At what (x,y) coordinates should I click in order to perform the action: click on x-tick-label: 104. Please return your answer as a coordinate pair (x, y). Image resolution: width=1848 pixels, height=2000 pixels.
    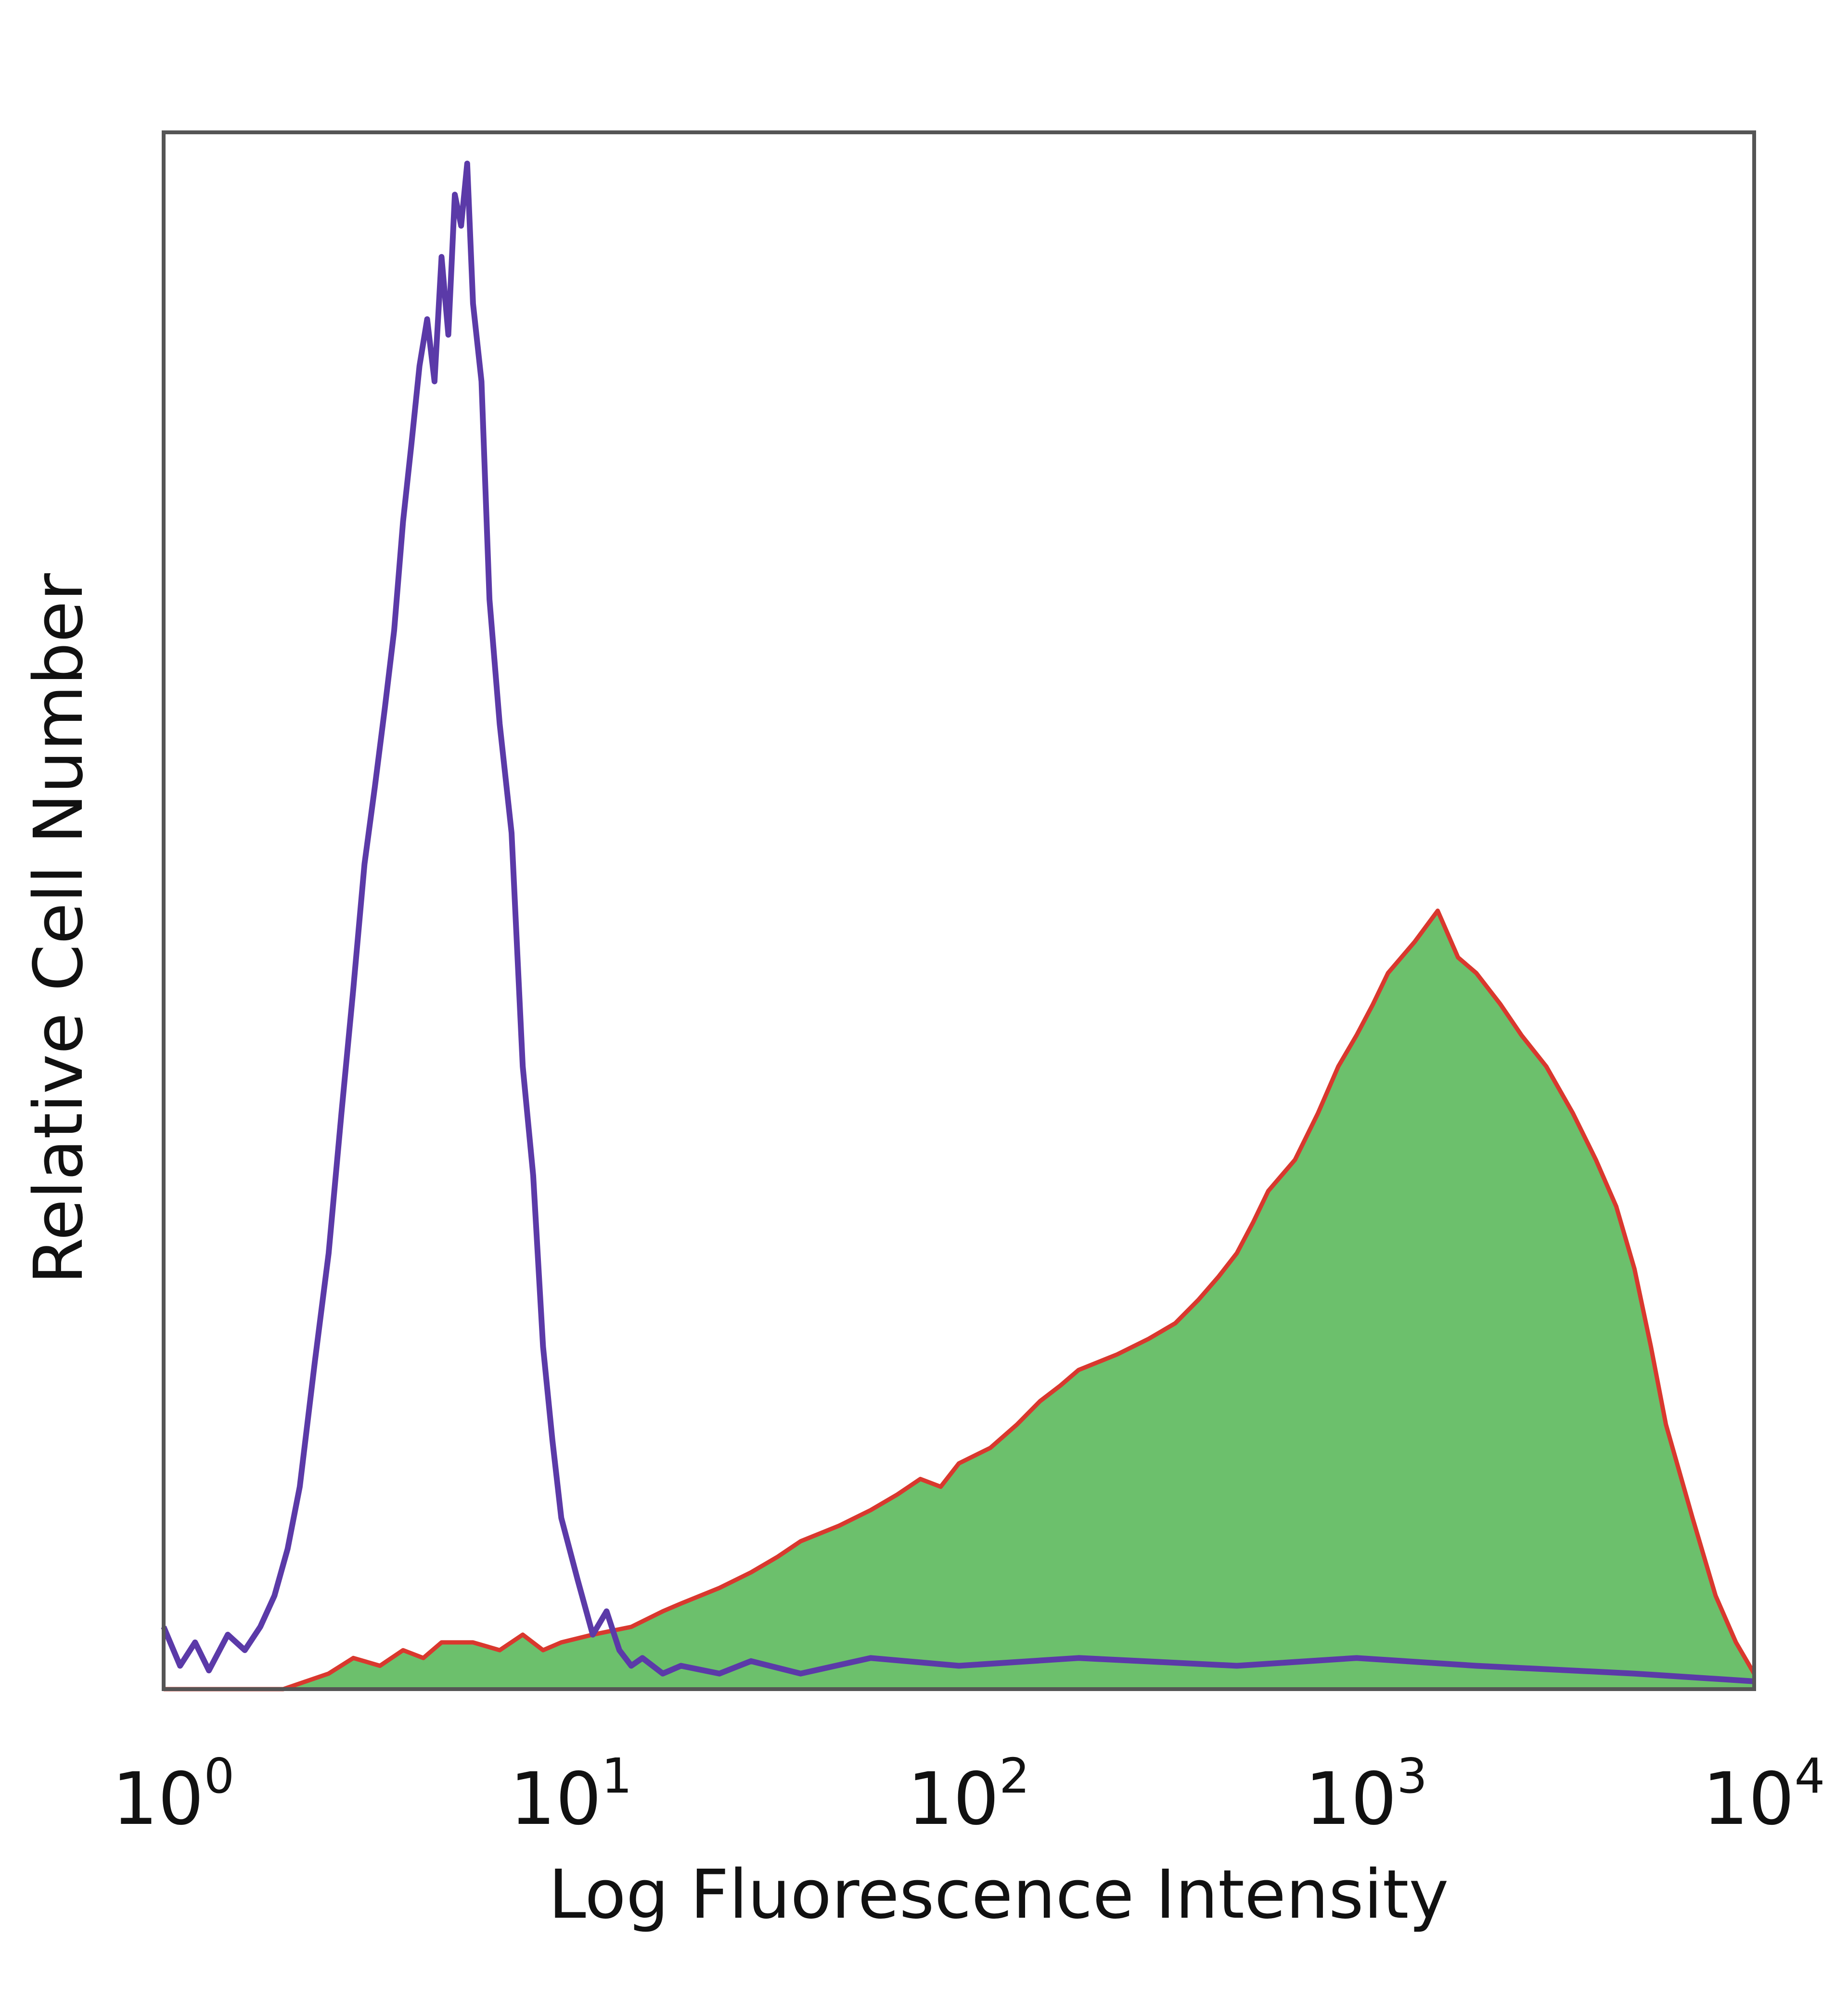
    Looking at the image, I should click on (1764, 1794).